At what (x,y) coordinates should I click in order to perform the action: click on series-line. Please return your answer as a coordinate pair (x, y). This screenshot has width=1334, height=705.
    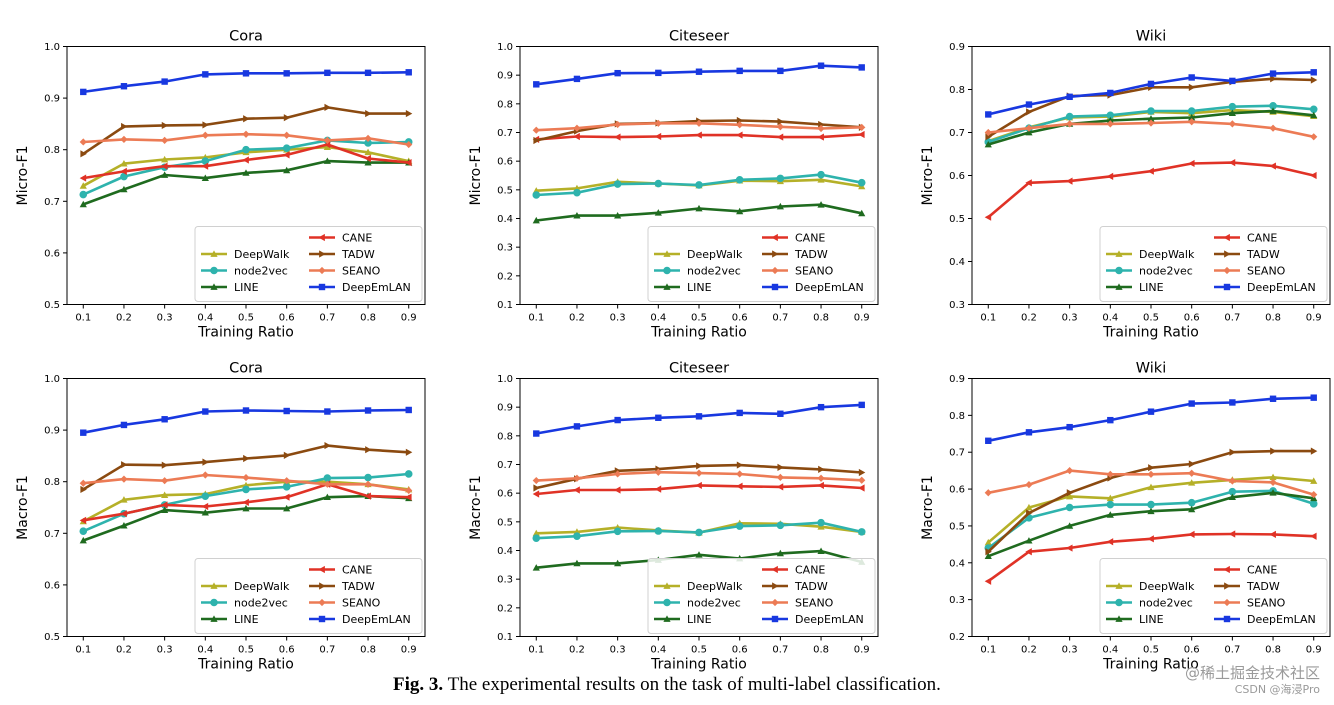
    Looking at the image, I should click on (246, 182).